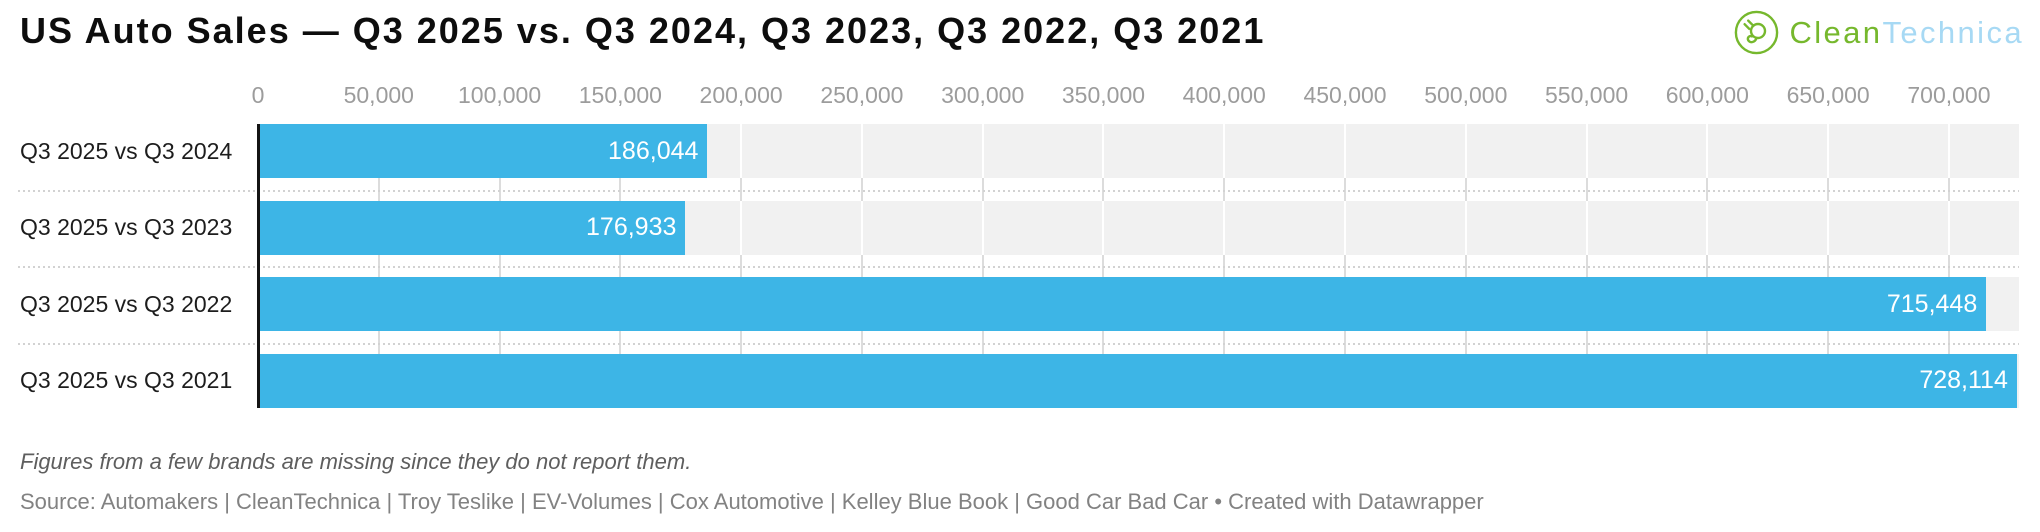 This screenshot has width=2040, height=532. I want to click on row-band: 715,448, so click(1138, 304).